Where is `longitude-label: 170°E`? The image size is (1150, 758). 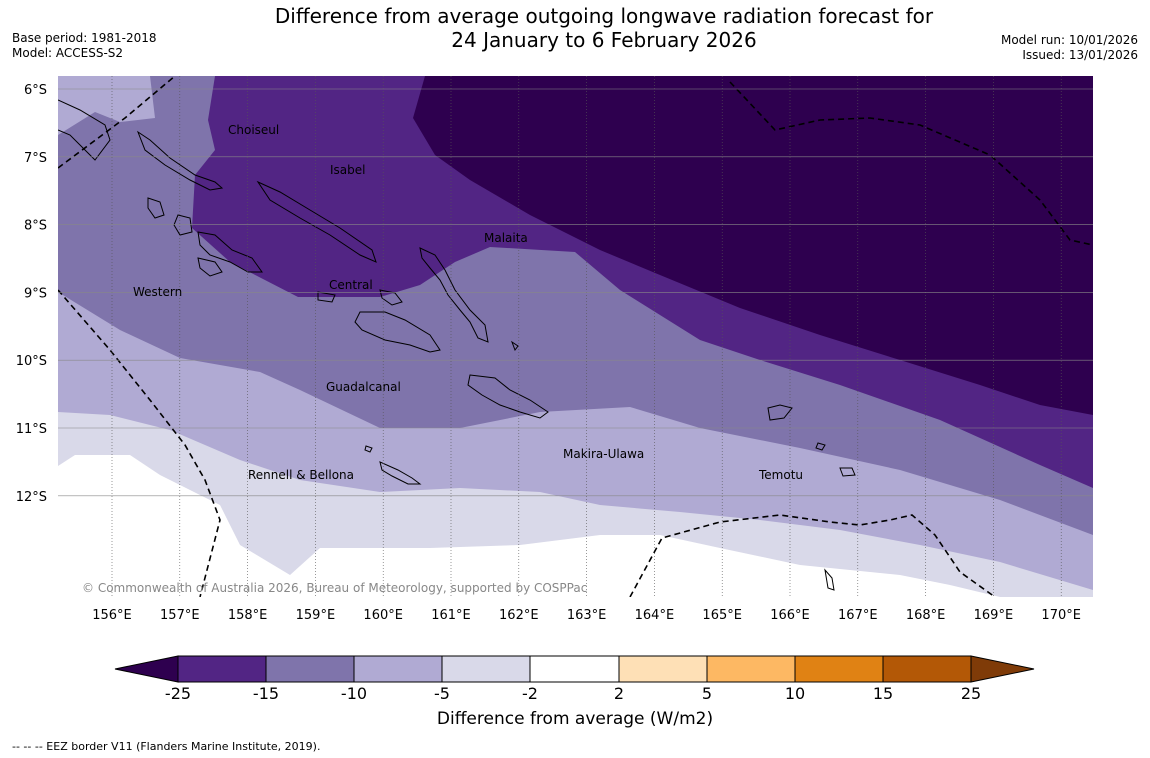 longitude-label: 170°E is located at coordinates (1061, 615).